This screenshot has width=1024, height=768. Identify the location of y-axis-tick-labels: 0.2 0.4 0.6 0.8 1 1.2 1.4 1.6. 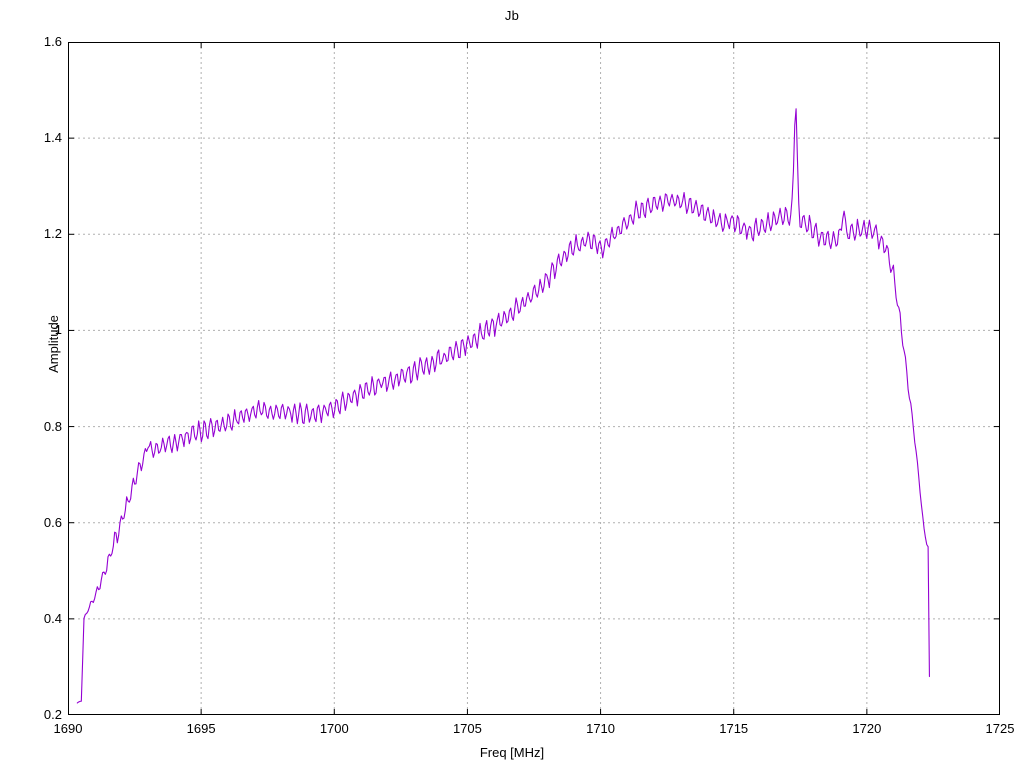
(31, 378).